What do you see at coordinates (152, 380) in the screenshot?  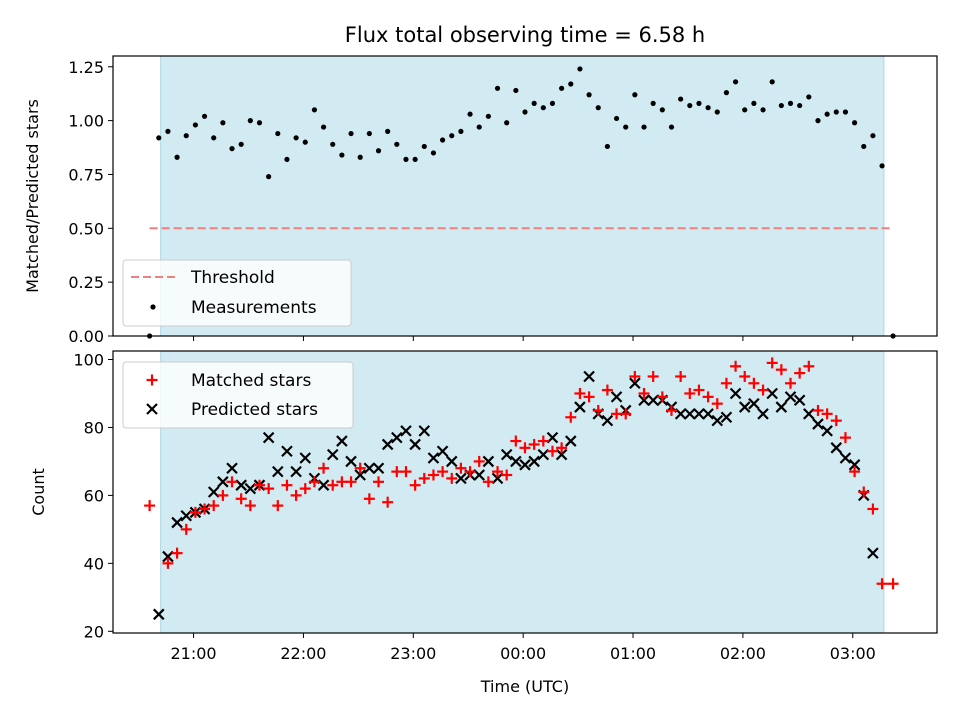 I see `matched-stars-legend-swatch` at bounding box center [152, 380].